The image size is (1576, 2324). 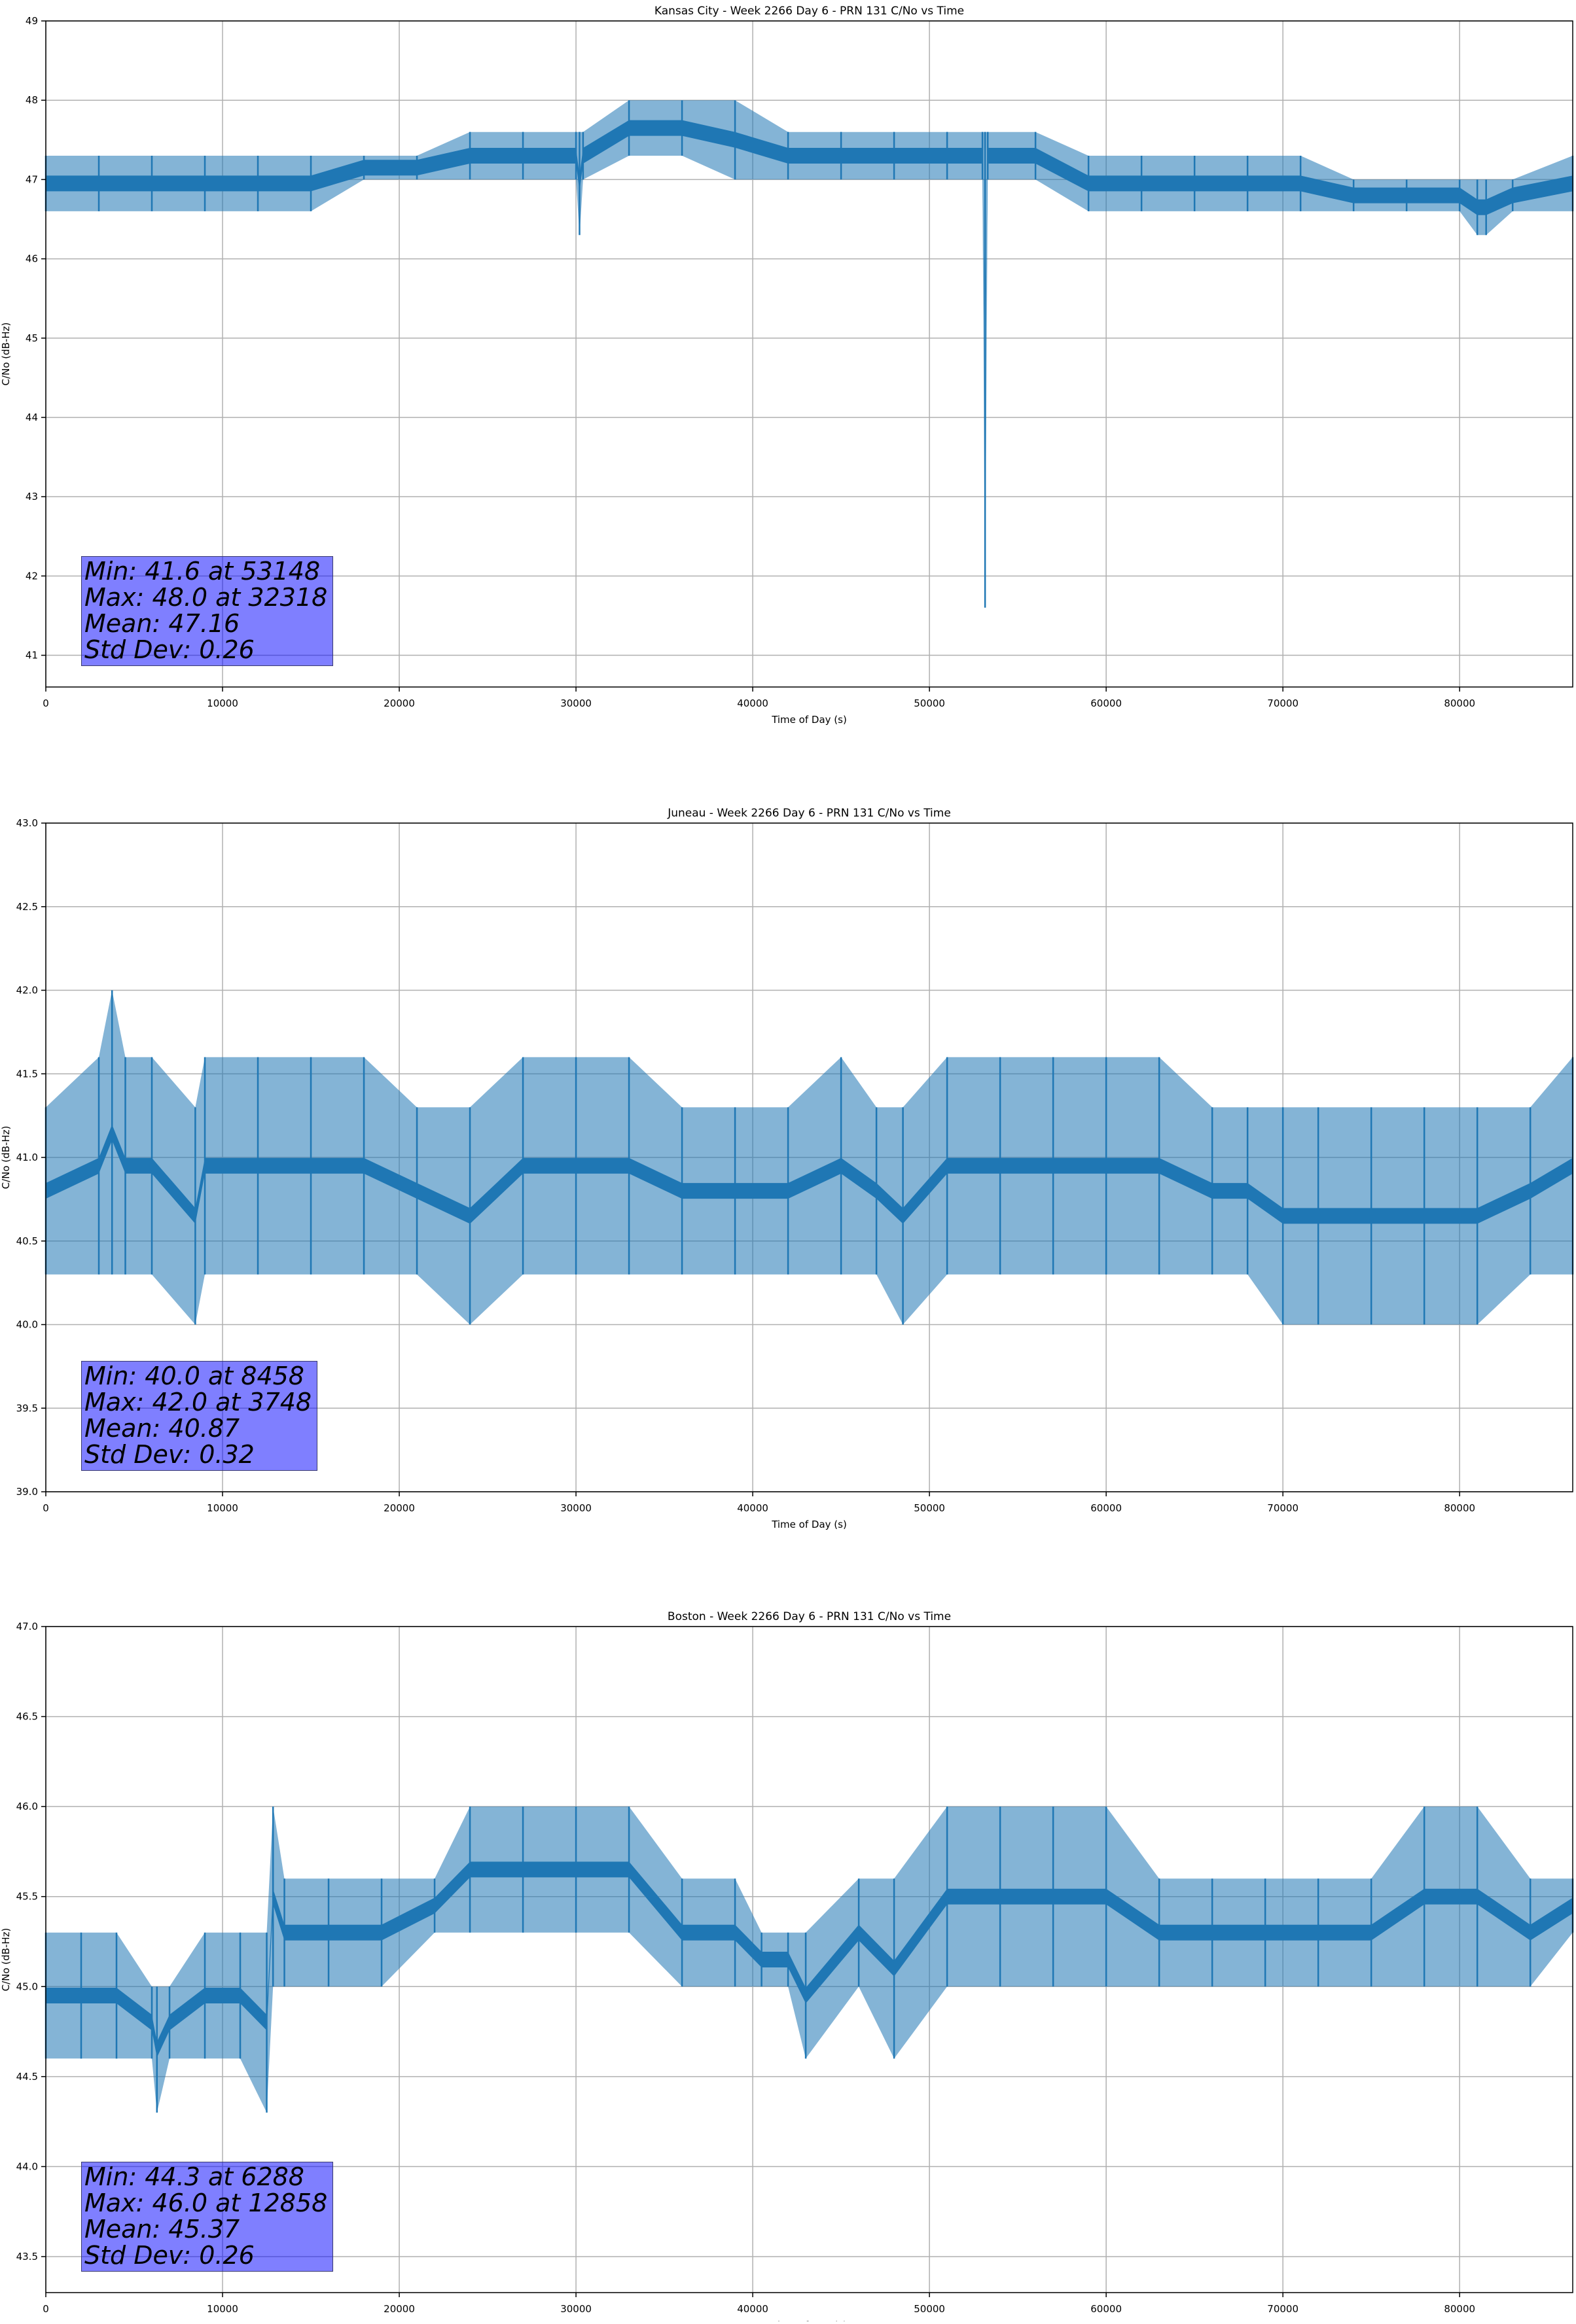 I want to click on y-tick-label: 45.0, so click(x=27, y=1987).